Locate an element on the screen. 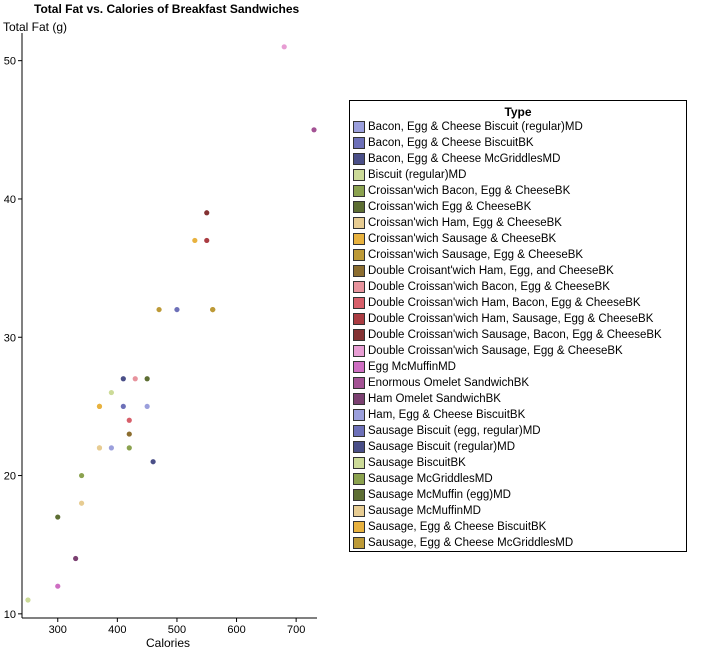  legend-label: Croissan'wich Ham, Egg & CheeseBK is located at coordinates (465, 223).